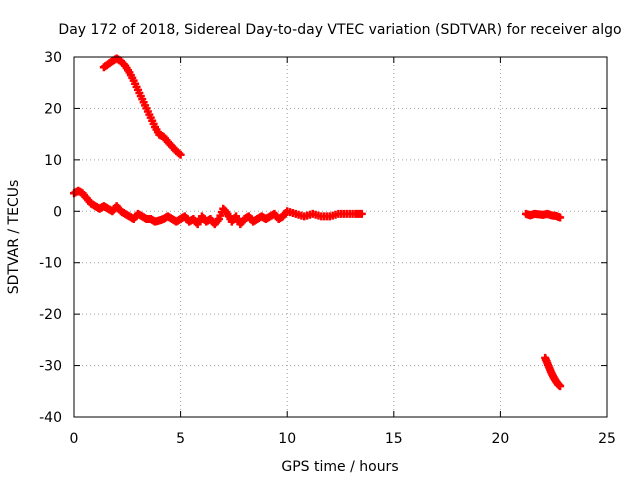 The image size is (640, 480). Describe the element at coordinates (287, 439) in the screenshot. I see `x-tick-label: 10` at that location.